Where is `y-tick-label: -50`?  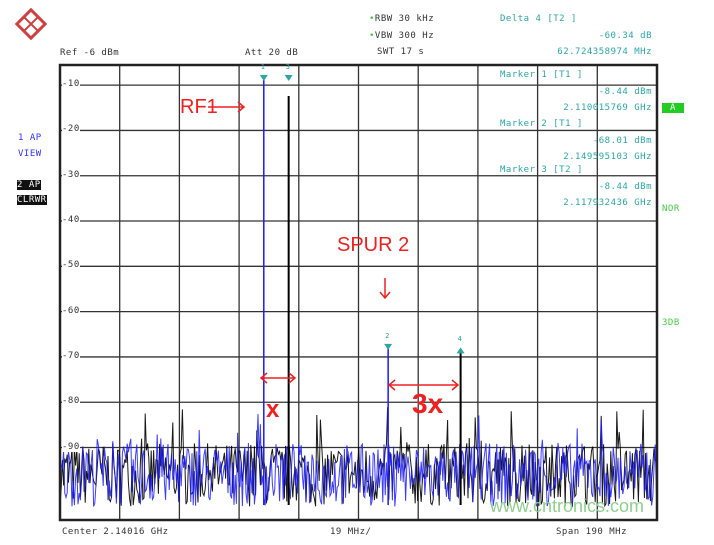 y-tick-label: -50 is located at coordinates (71, 265).